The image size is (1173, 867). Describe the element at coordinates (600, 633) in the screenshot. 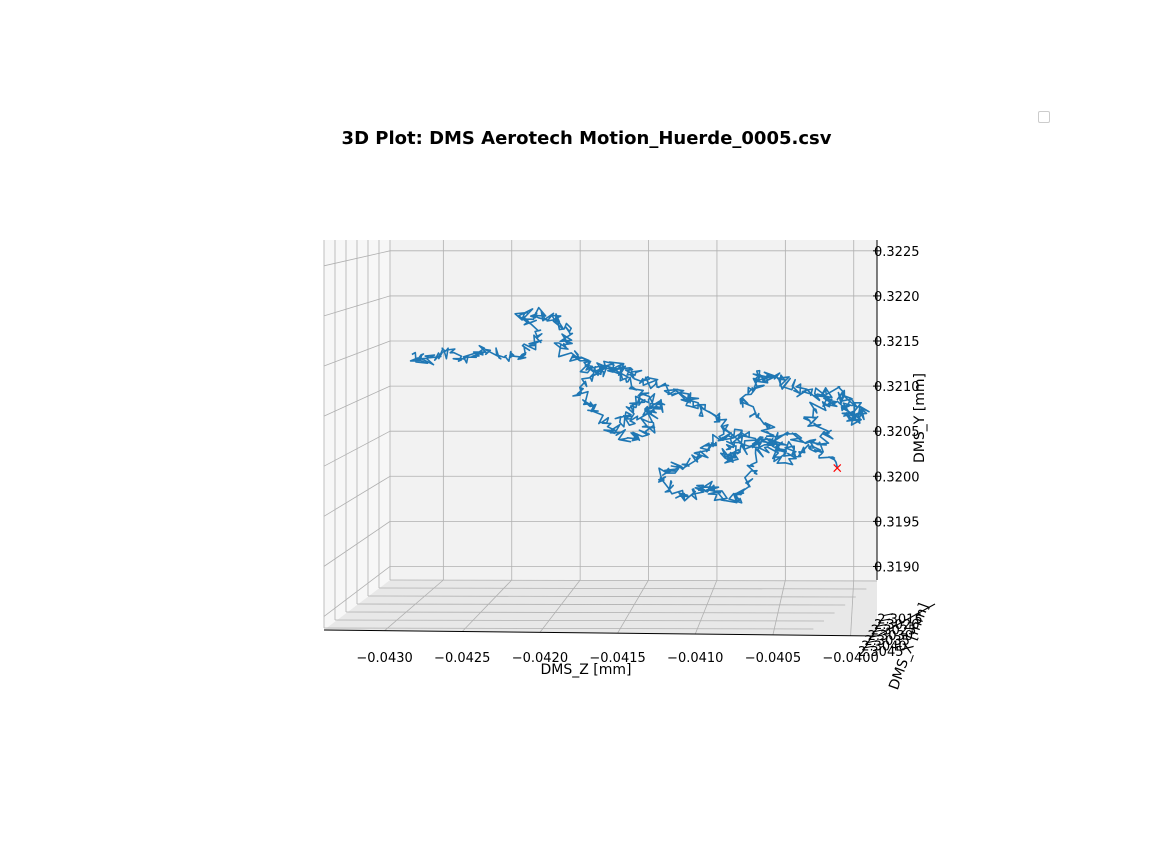

I see `x-axis-line` at that location.